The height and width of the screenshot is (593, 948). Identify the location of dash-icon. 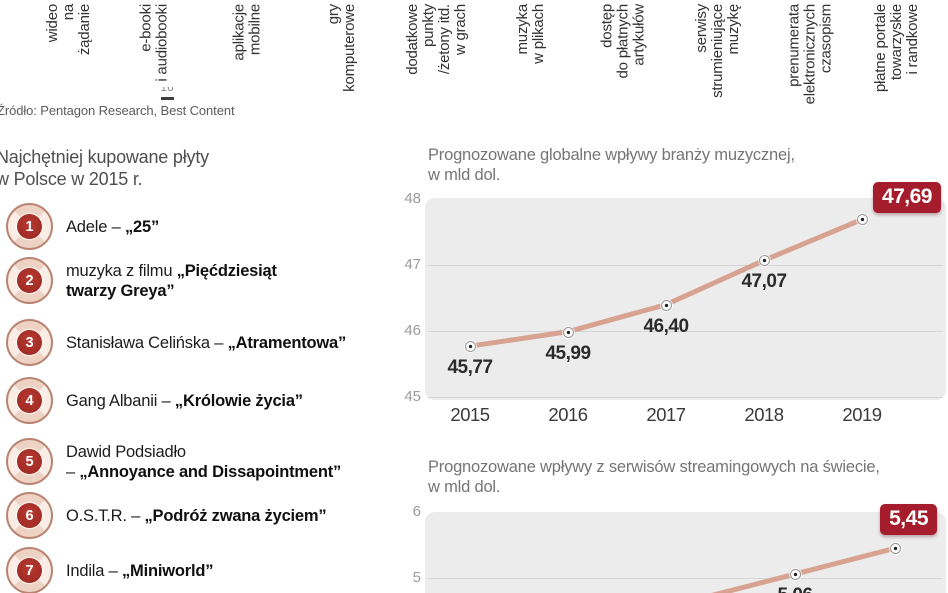
(167, 98).